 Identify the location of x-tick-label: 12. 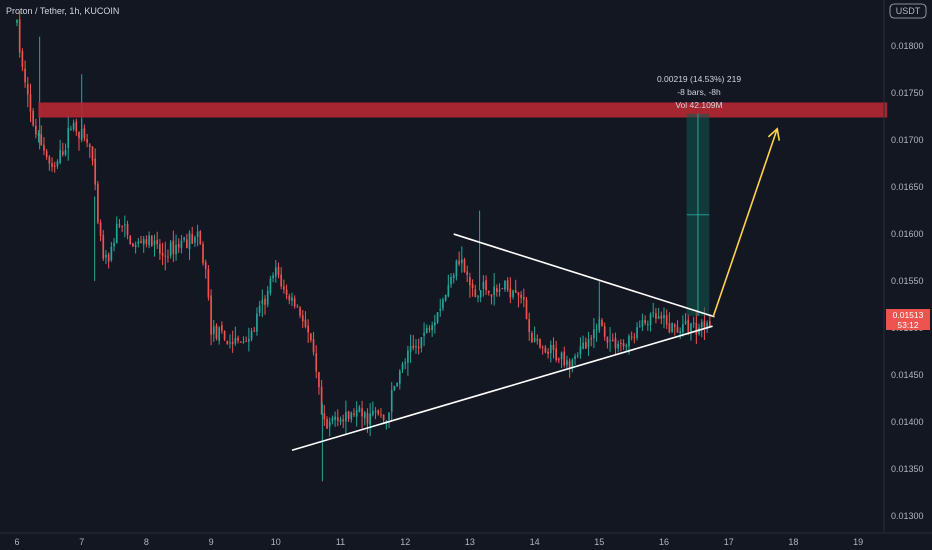
(405, 542).